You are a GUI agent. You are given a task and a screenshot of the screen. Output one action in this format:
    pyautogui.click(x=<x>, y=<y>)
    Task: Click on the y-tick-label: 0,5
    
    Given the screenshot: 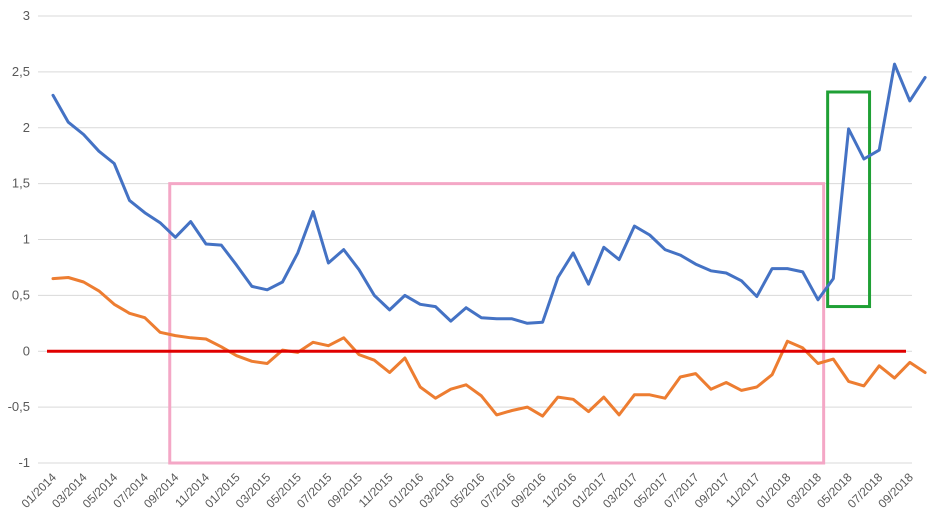 What is the action you would take?
    pyautogui.click(x=21, y=294)
    